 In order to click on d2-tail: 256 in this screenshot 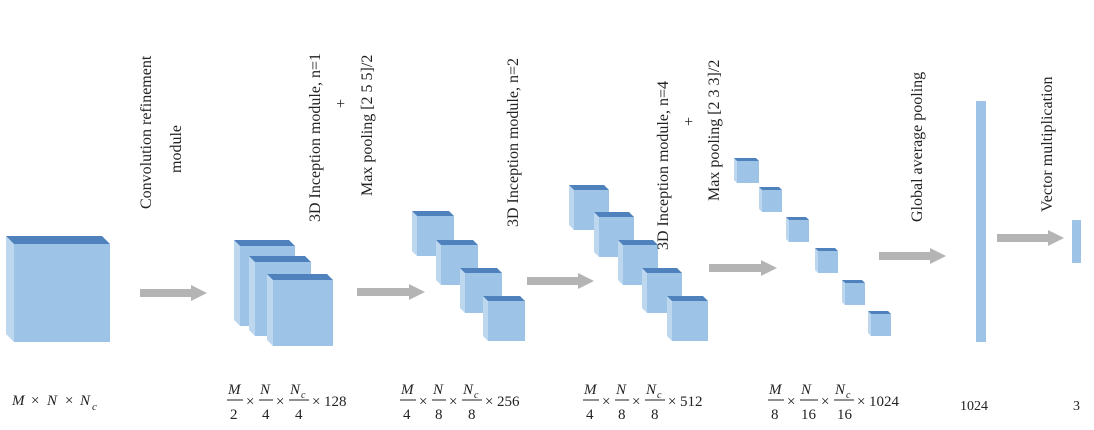, I will do `click(508, 402)`.